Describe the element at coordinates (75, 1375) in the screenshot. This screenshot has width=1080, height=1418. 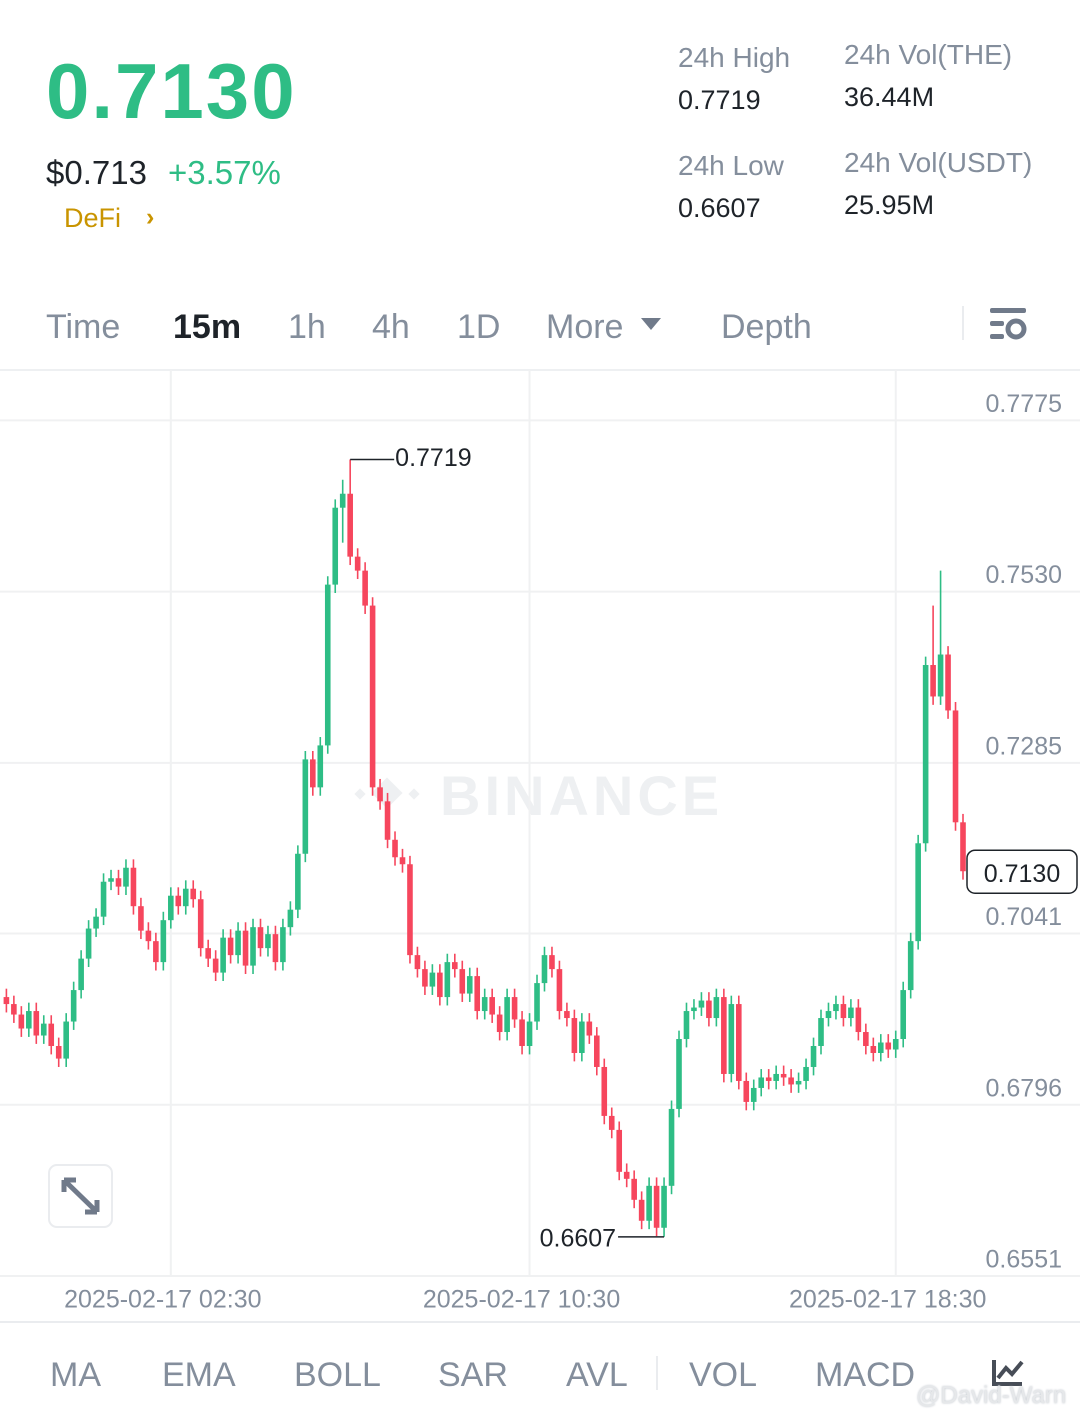
I see `indicator: MA` at that location.